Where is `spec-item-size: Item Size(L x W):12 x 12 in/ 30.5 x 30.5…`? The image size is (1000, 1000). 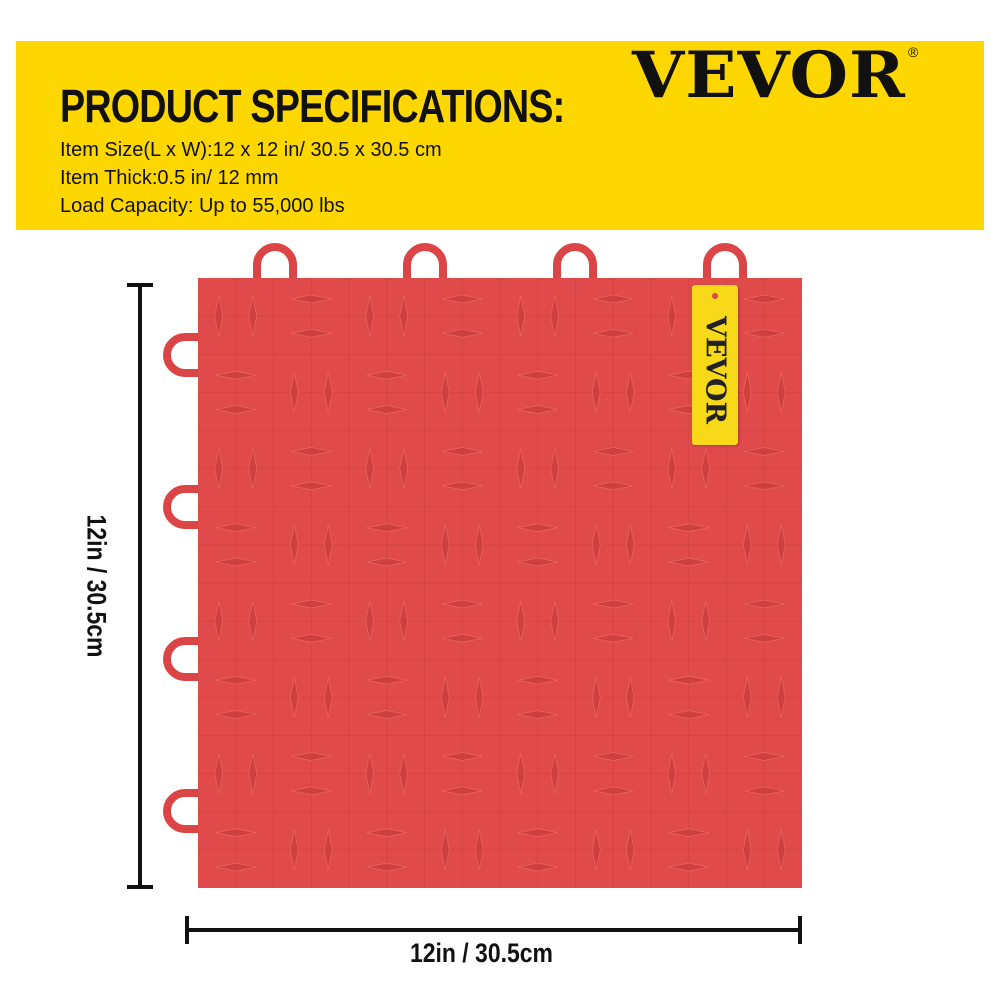
spec-item-size: Item Size(L x W):12 x 12 in/ 30.5 x 30.5… is located at coordinates (251, 150).